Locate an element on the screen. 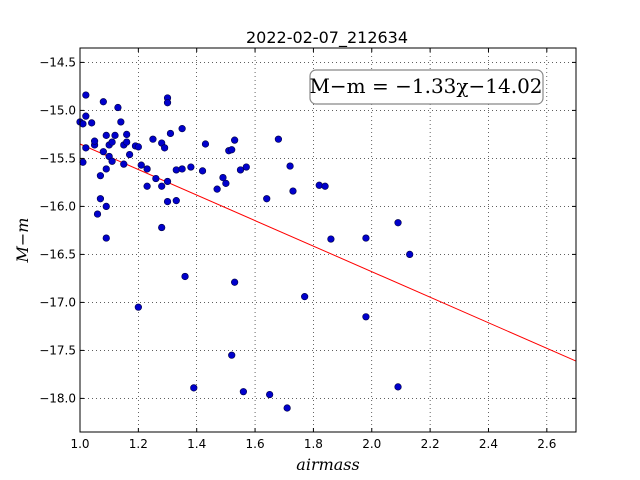  y-tick-label: −16.5 is located at coordinates (57, 254).